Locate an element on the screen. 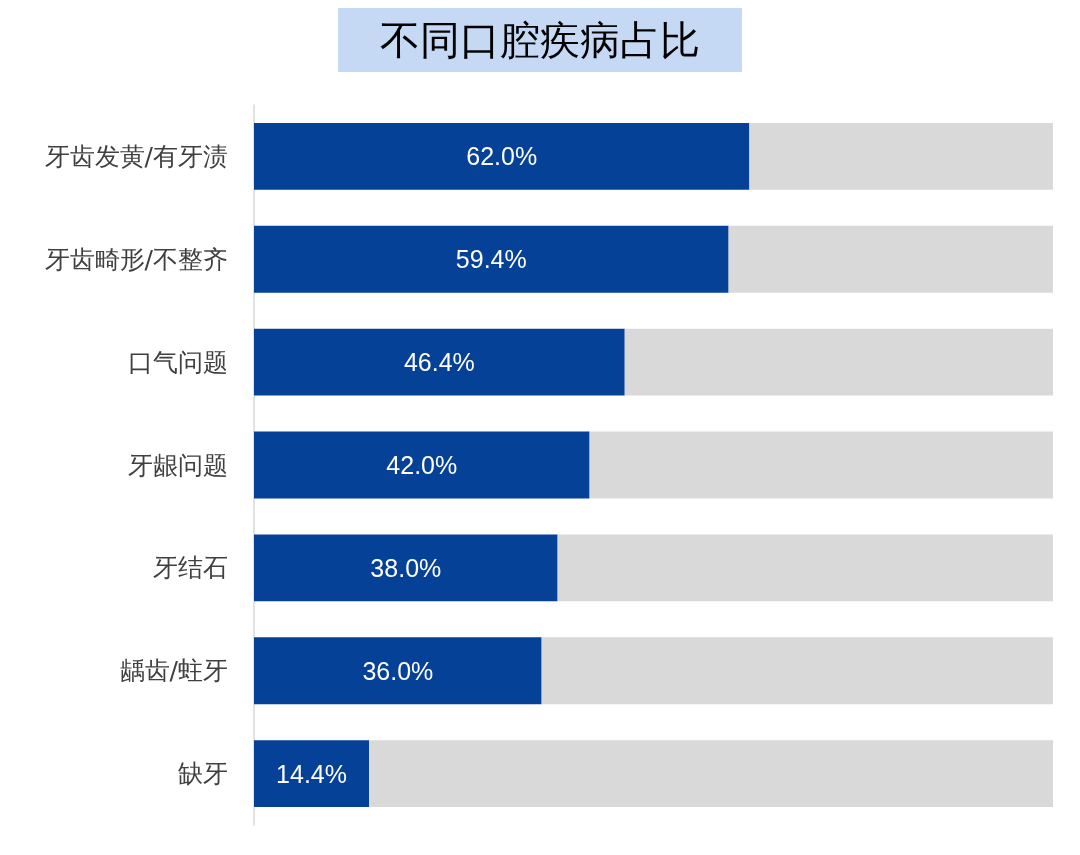  data-label: 59.4% is located at coordinates (491, 259).